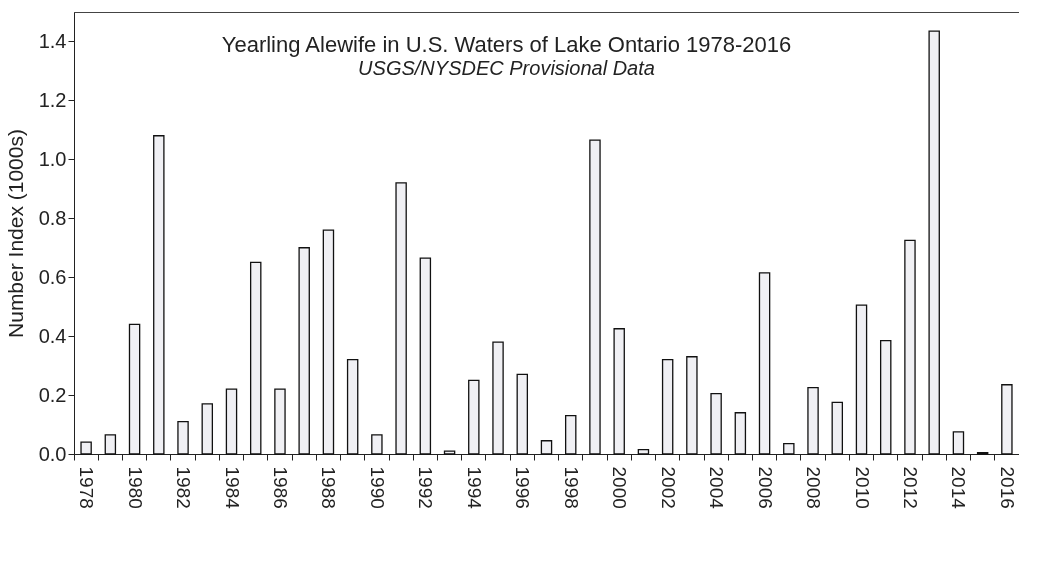  Describe the element at coordinates (959, 488) in the screenshot. I see `x-tick-label: 2014` at that location.